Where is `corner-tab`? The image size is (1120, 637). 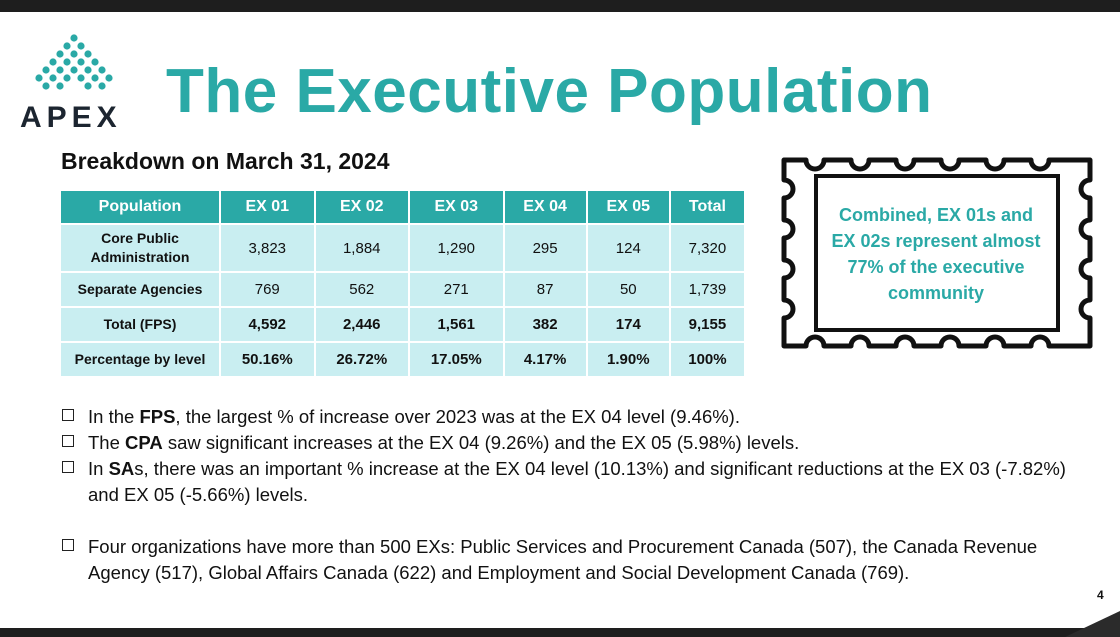 corner-tab is located at coordinates (1092, 624).